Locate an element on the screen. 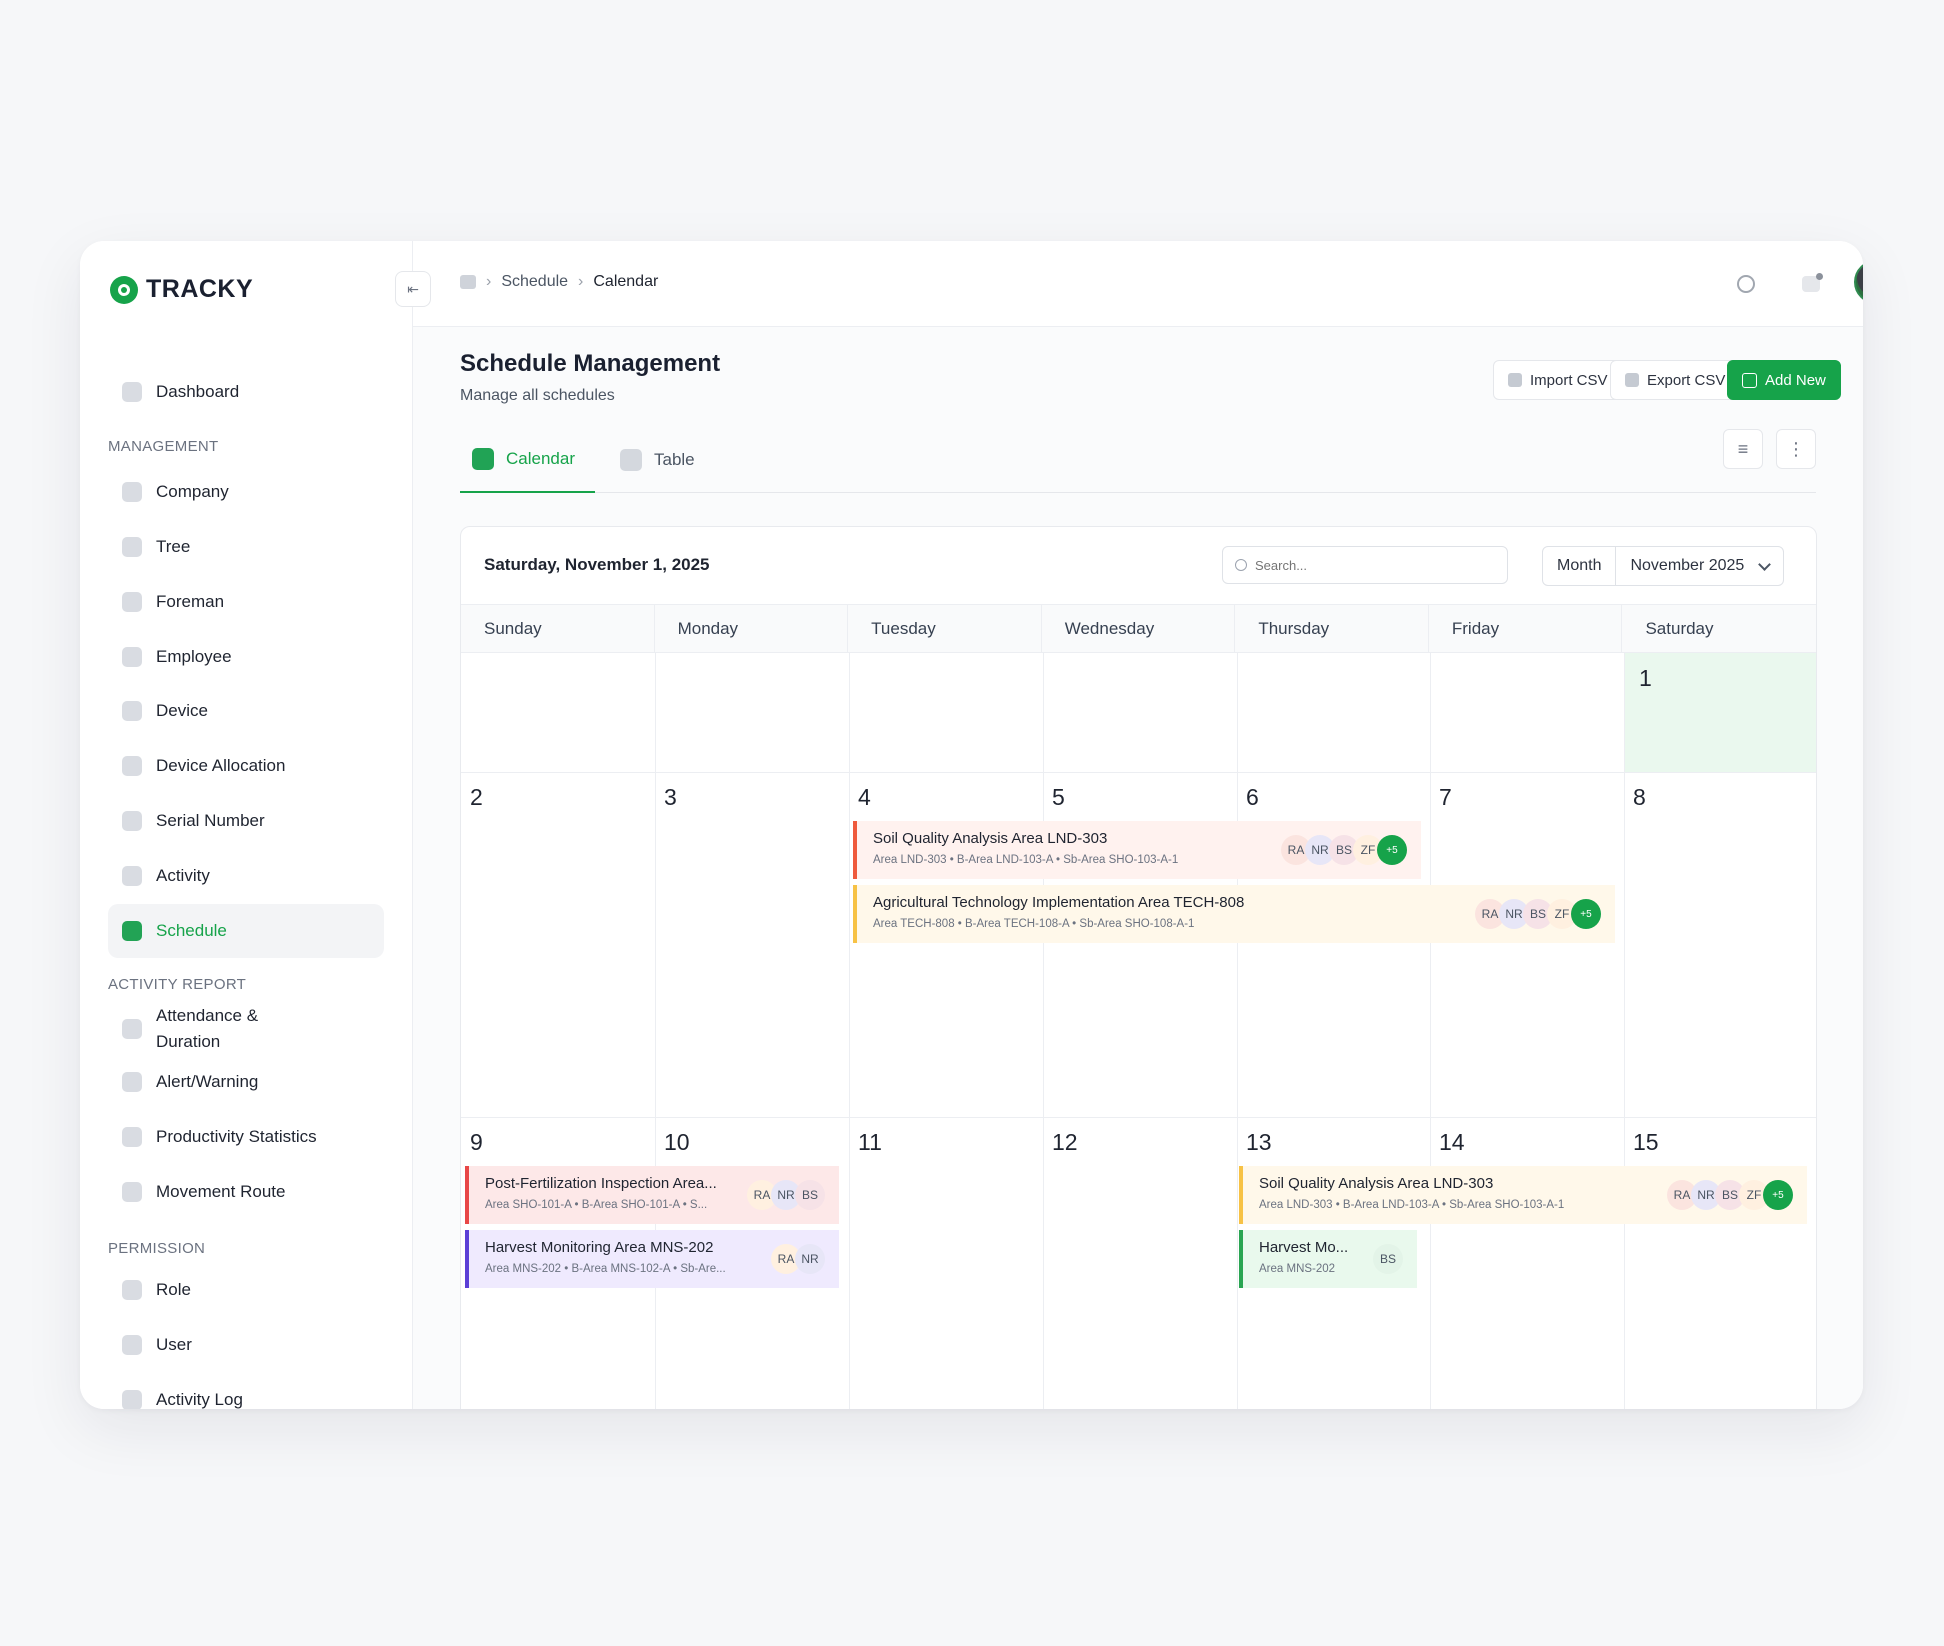  role-icon is located at coordinates (132, 1290).